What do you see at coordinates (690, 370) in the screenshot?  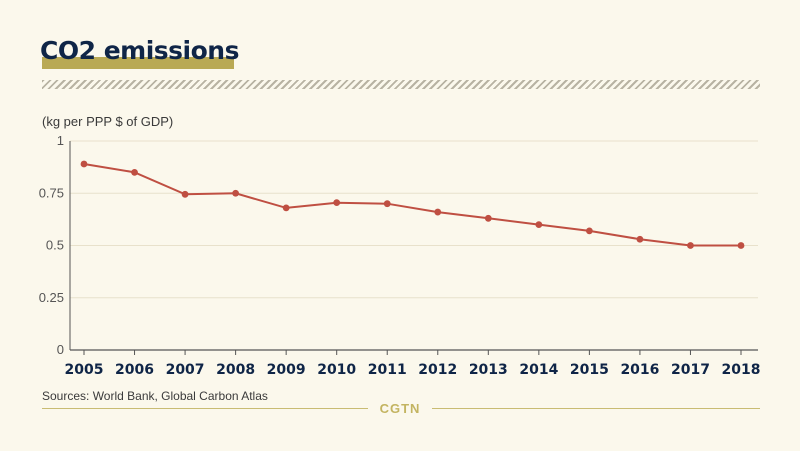 I see `x-tick-label: 2017` at bounding box center [690, 370].